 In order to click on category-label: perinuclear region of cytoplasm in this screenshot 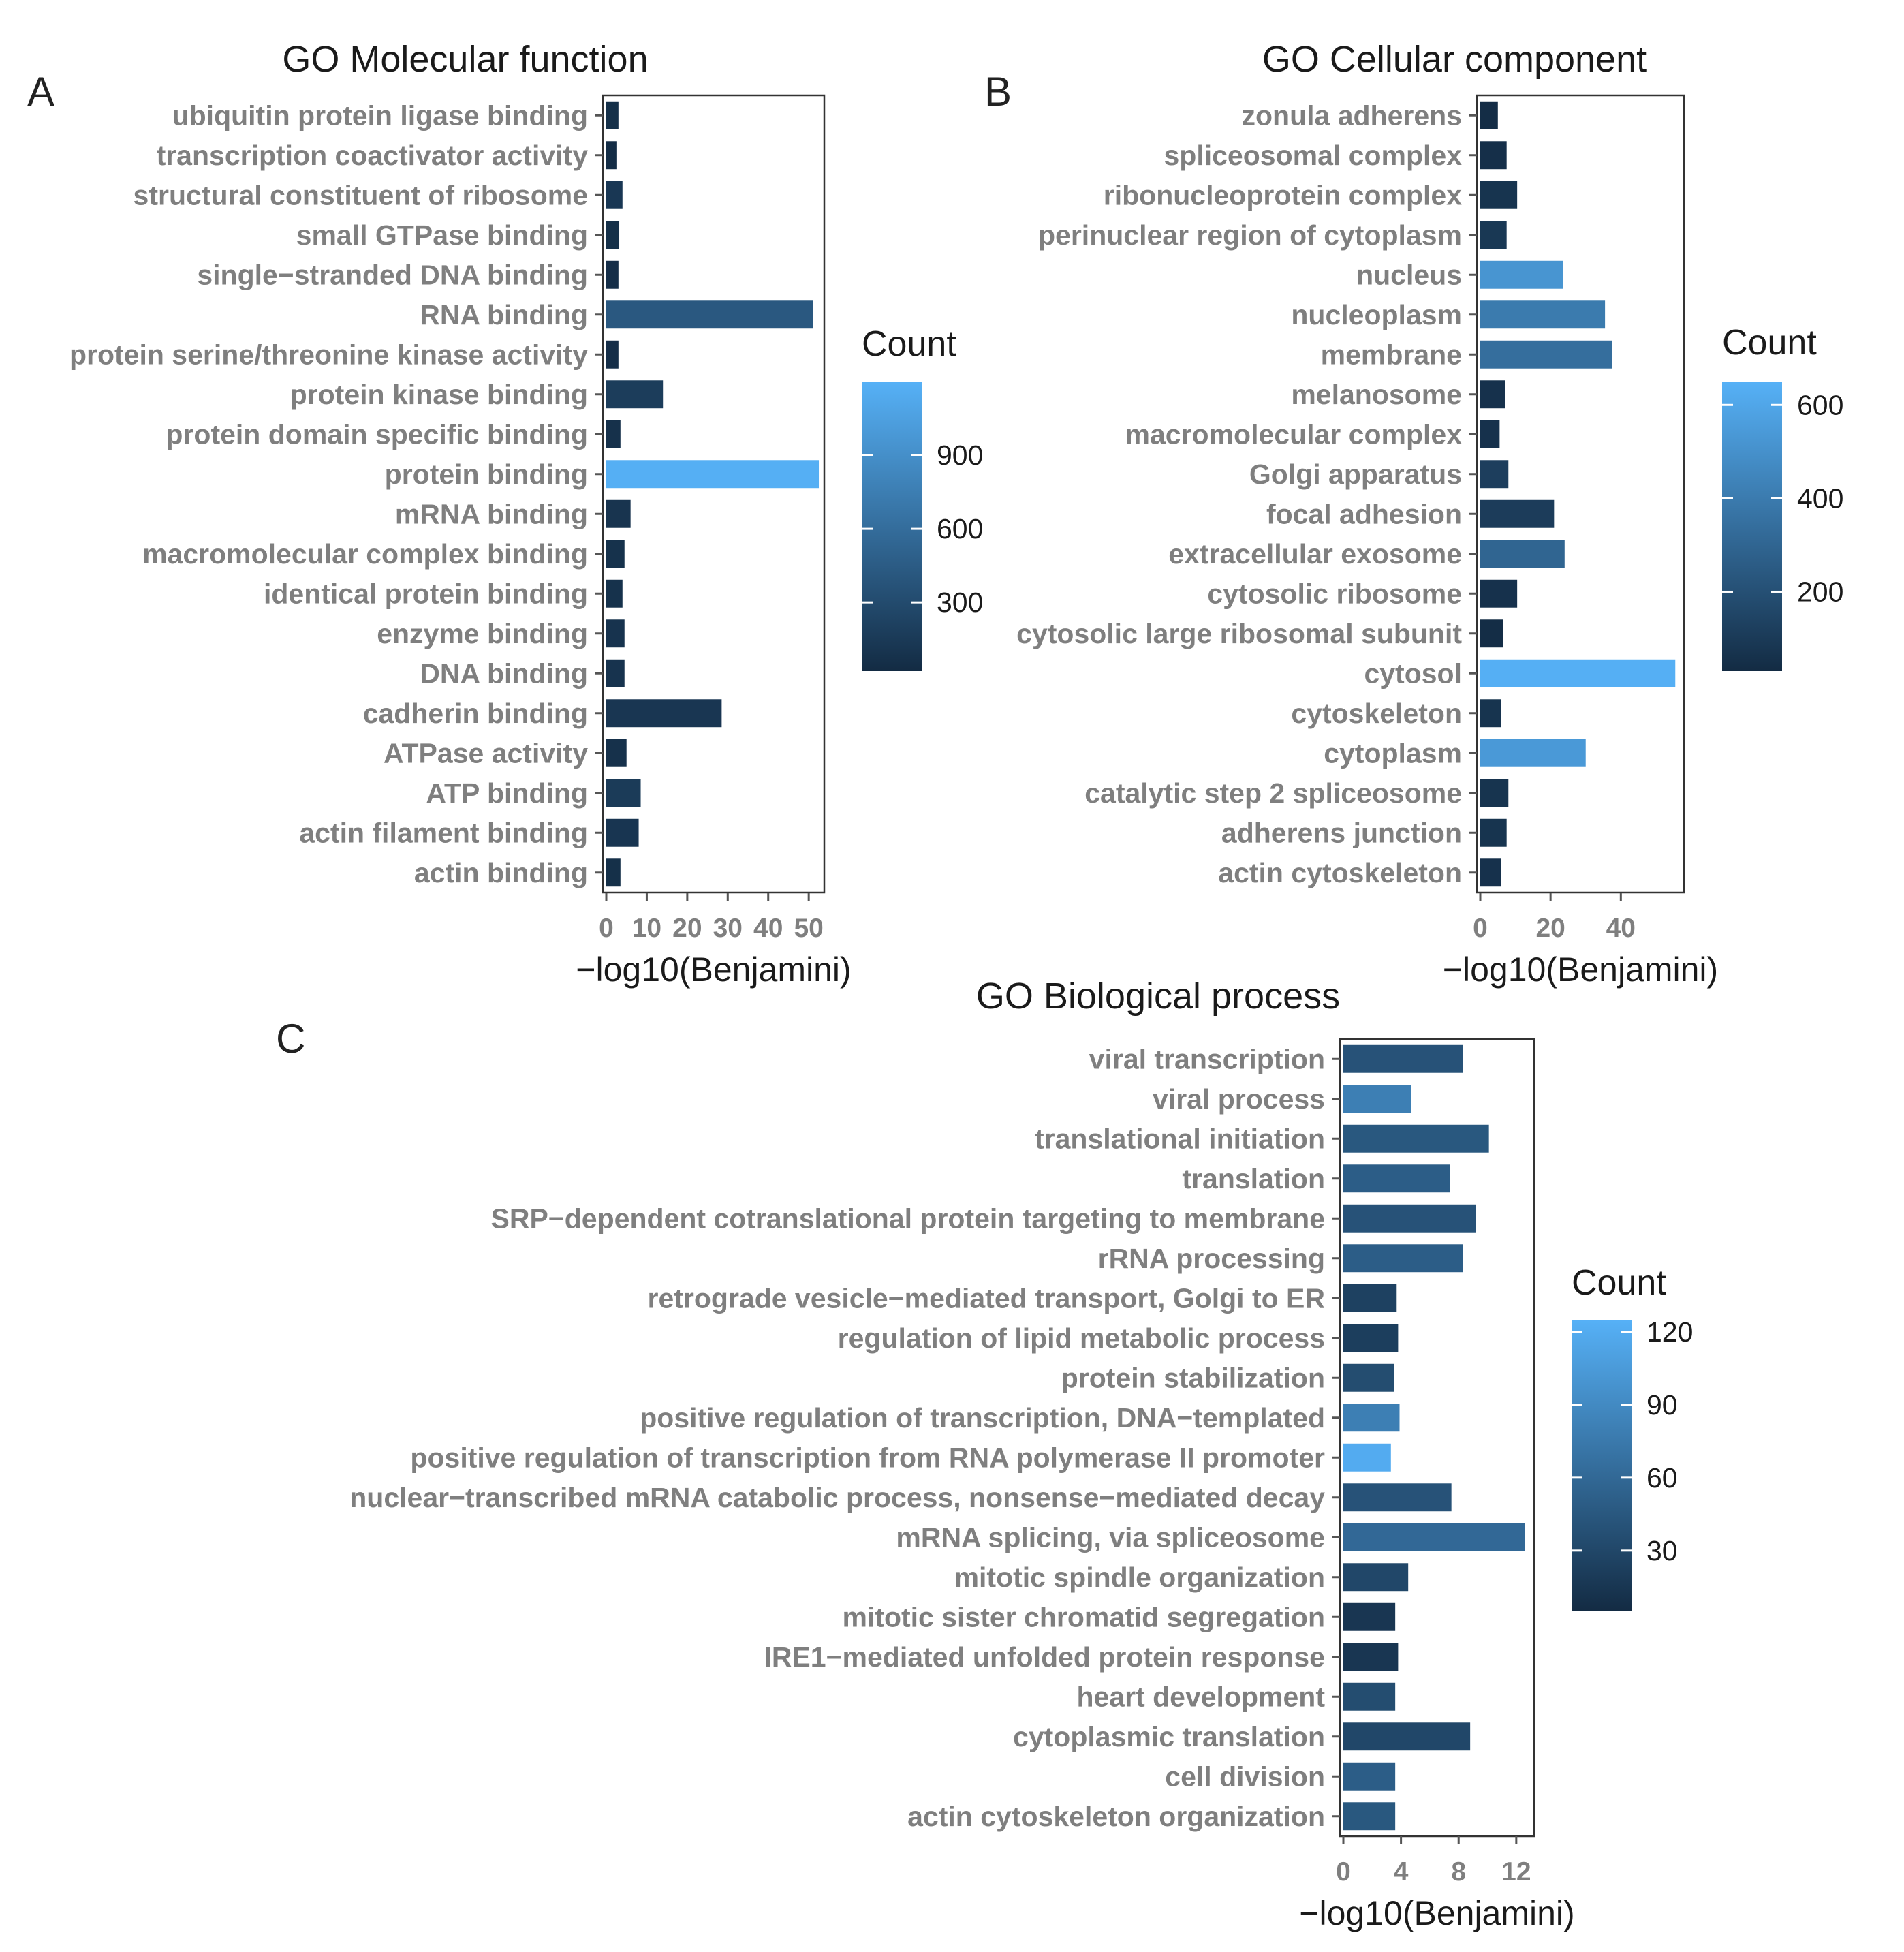, I will do `click(1250, 235)`.